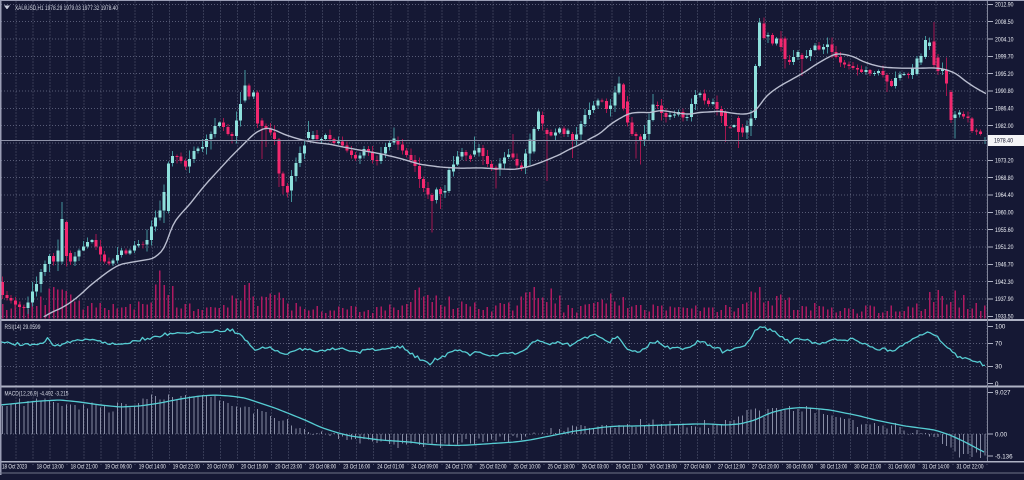 This screenshot has height=480, width=1024. What do you see at coordinates (391, 468) in the screenshot?
I see `svg-text: 24 Oct 01:00` at bounding box center [391, 468].